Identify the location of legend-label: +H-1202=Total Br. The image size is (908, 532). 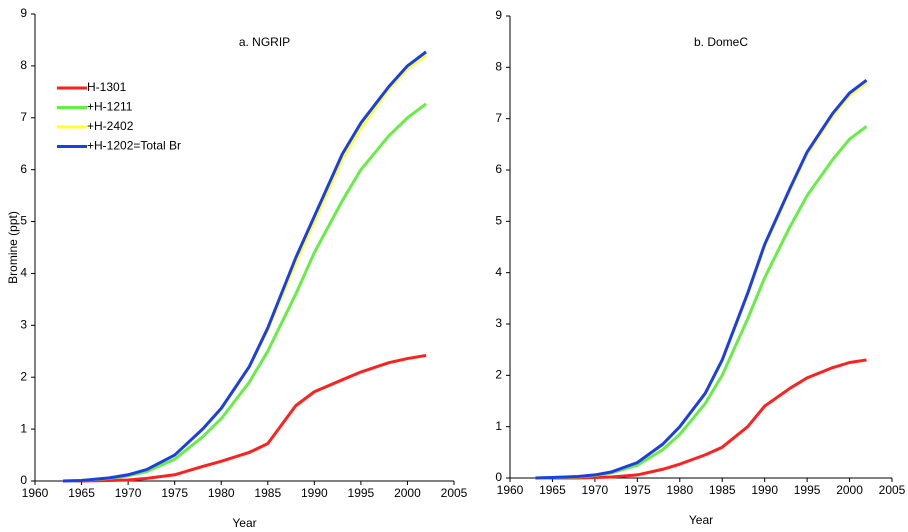
(134, 146).